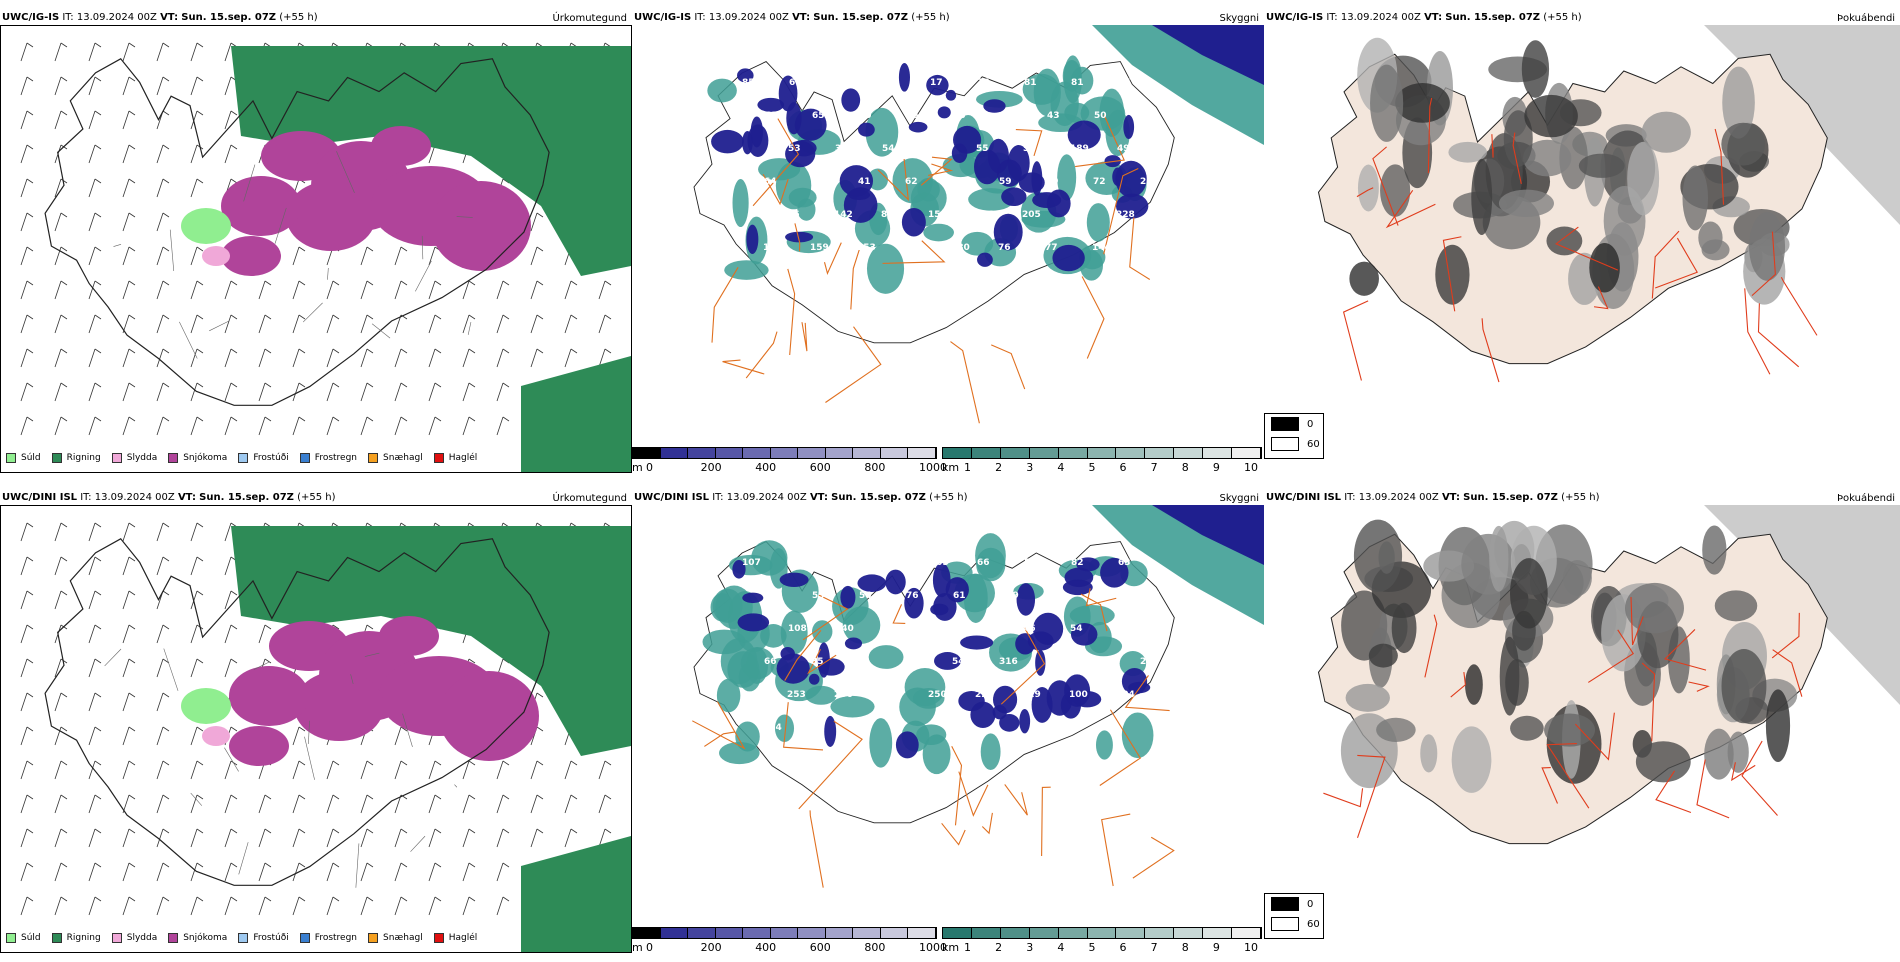 The height and width of the screenshot is (962, 1900). What do you see at coordinates (938, 149) in the screenshot?
I see `visibility-value-label: 119` at bounding box center [938, 149].